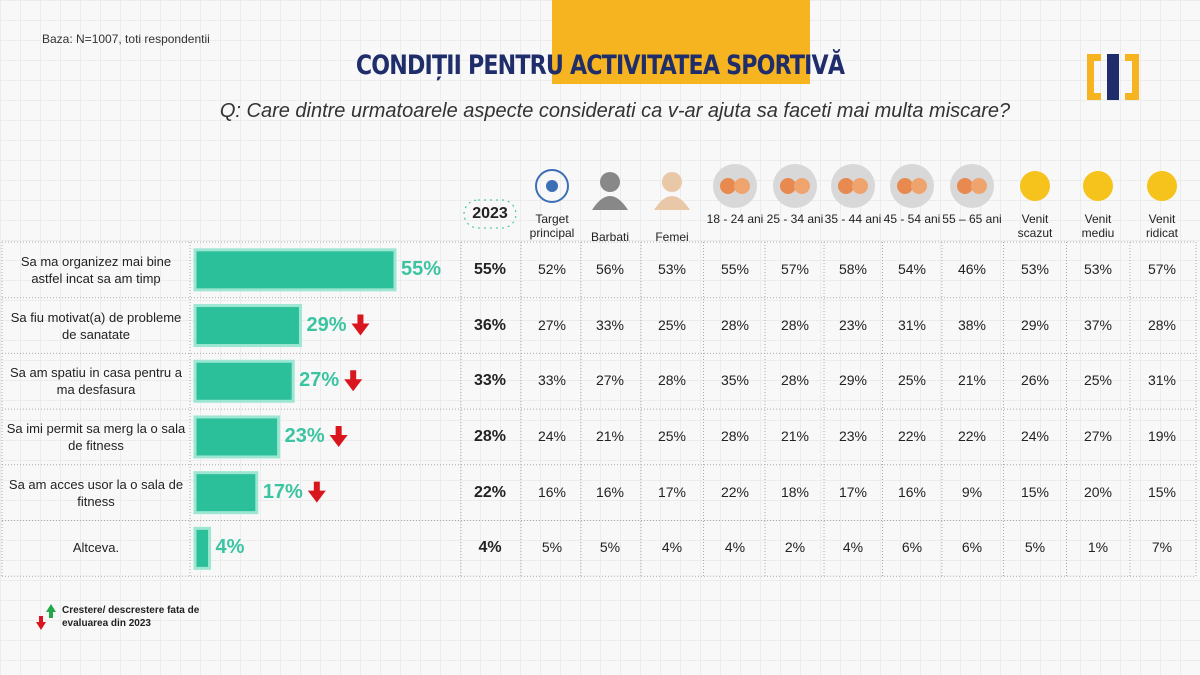 This screenshot has width=1200, height=675. What do you see at coordinates (1162, 268) in the screenshot?
I see `table-cell: 57%` at bounding box center [1162, 268].